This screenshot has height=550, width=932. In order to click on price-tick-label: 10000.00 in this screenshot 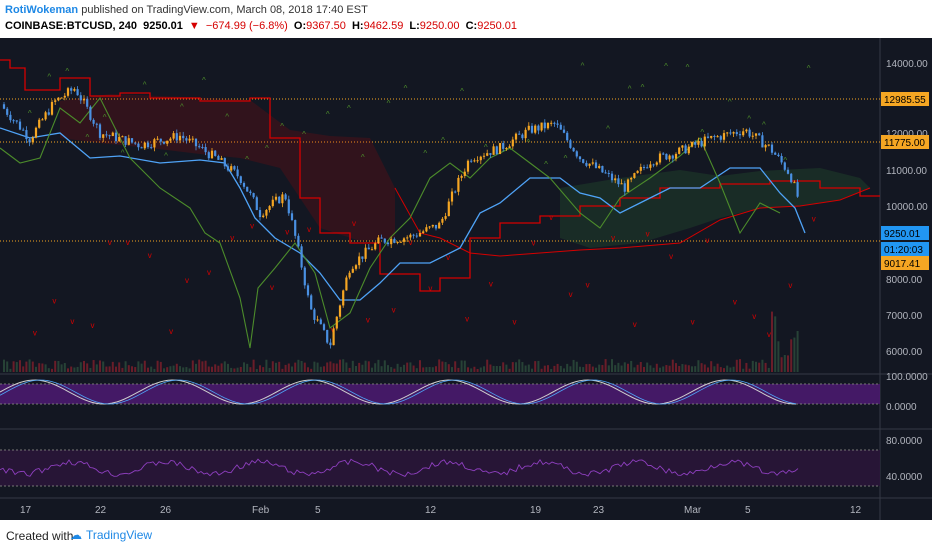, I will do `click(907, 207)`.